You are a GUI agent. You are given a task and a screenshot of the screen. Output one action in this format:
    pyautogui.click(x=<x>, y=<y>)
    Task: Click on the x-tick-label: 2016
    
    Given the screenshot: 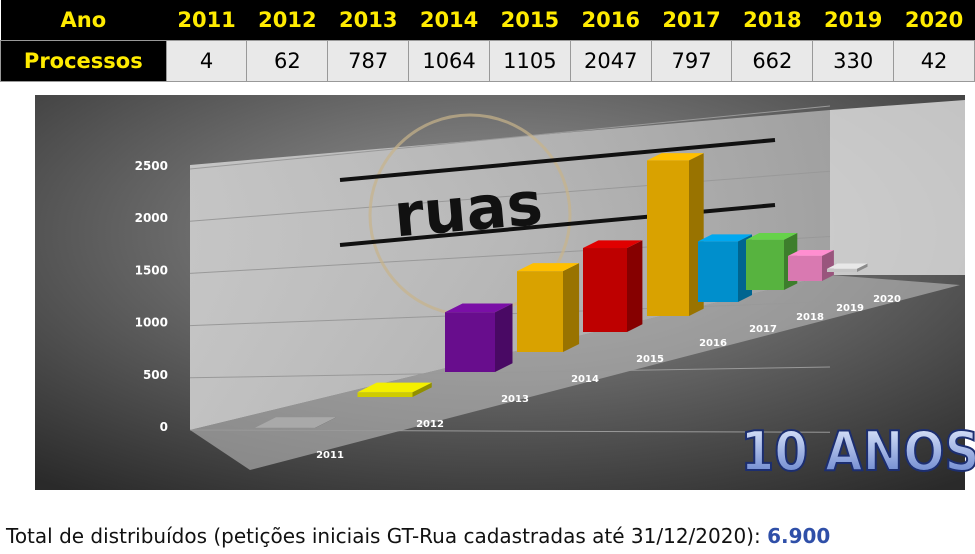 What is the action you would take?
    pyautogui.click(x=713, y=343)
    